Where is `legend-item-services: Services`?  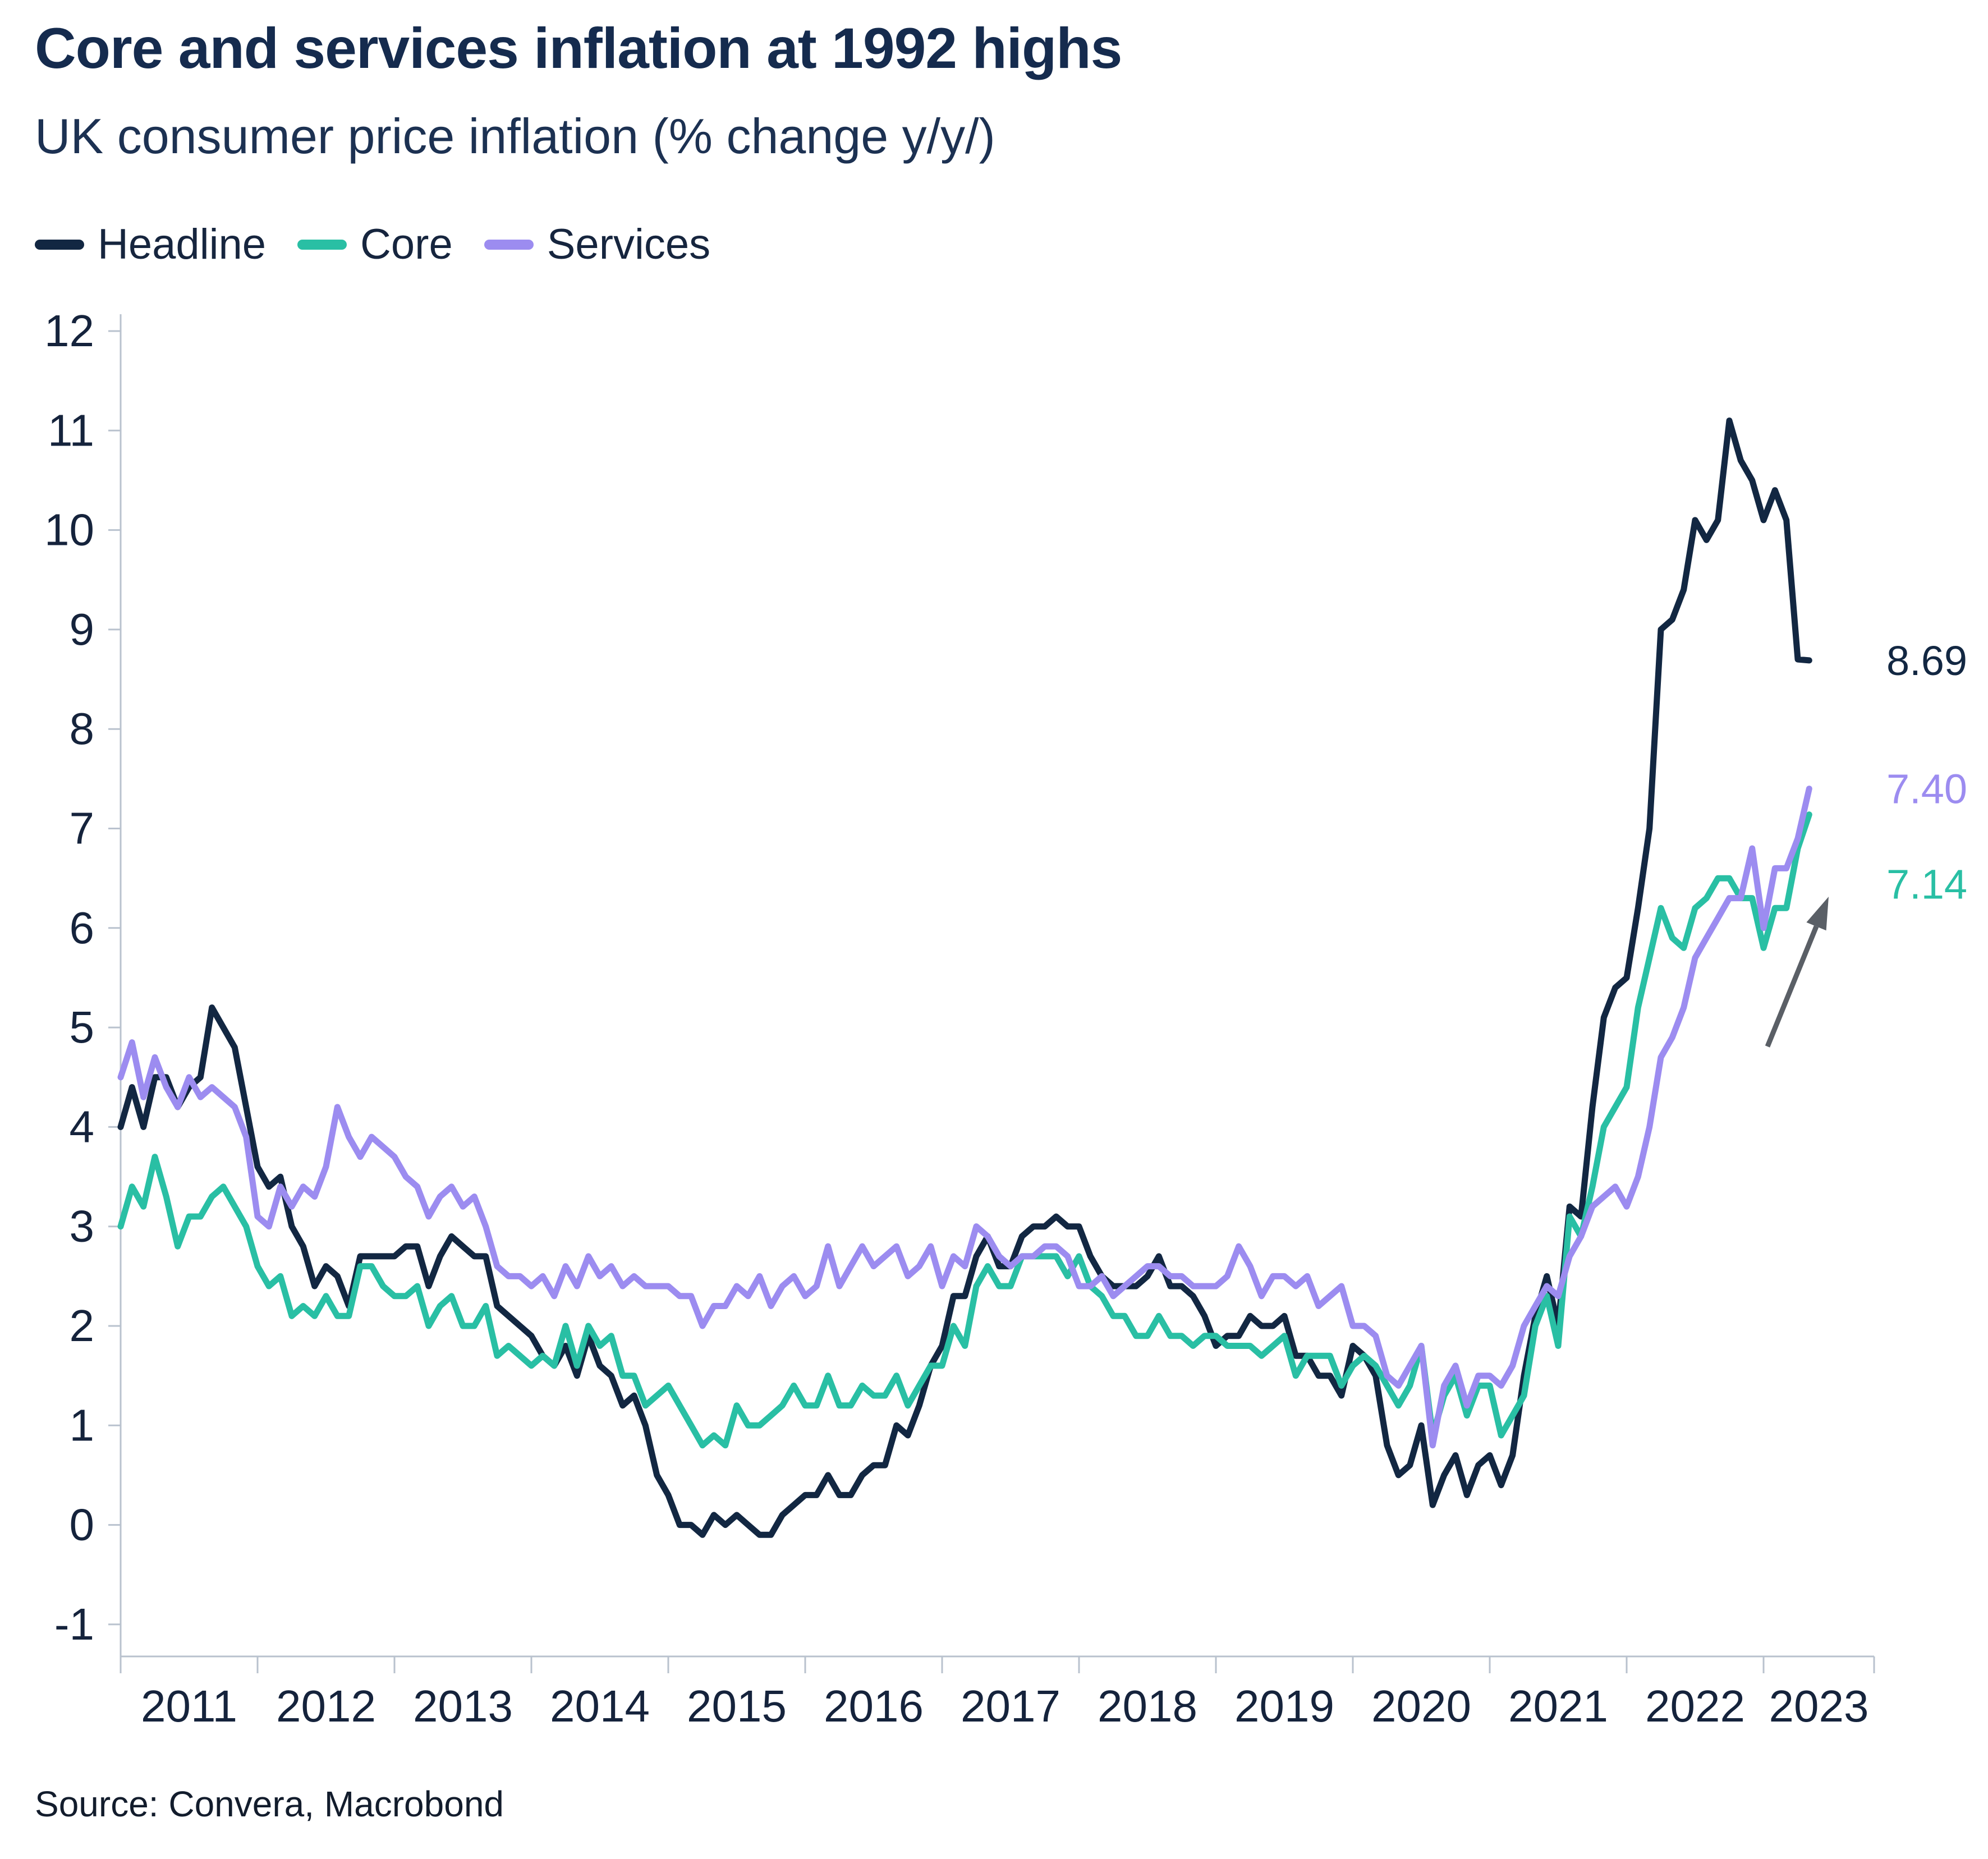 legend-item-services: Services is located at coordinates (597, 245).